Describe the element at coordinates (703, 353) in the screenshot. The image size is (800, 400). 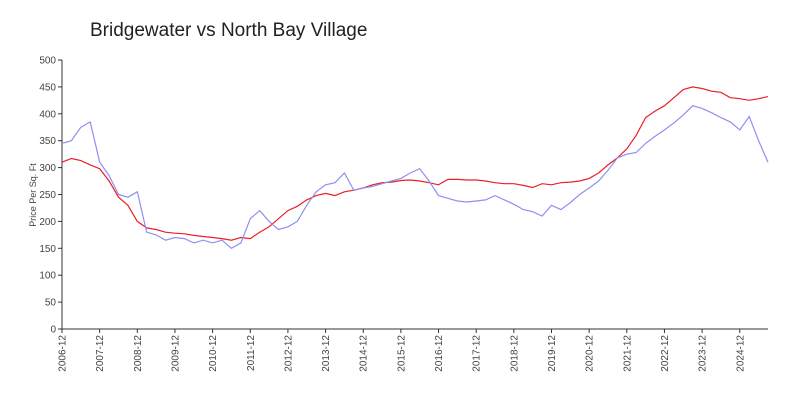
I see `x-tick-label: 2023-12` at that location.